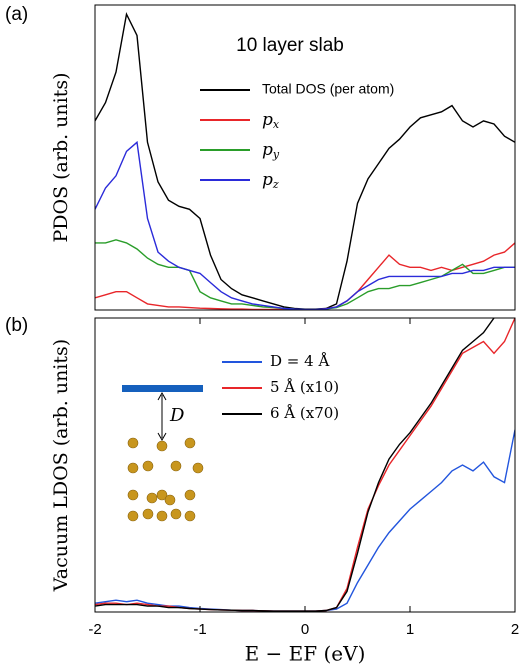  What do you see at coordinates (304, 387) in the screenshot?
I see `legend-label: 5 Å (x10)` at bounding box center [304, 387].